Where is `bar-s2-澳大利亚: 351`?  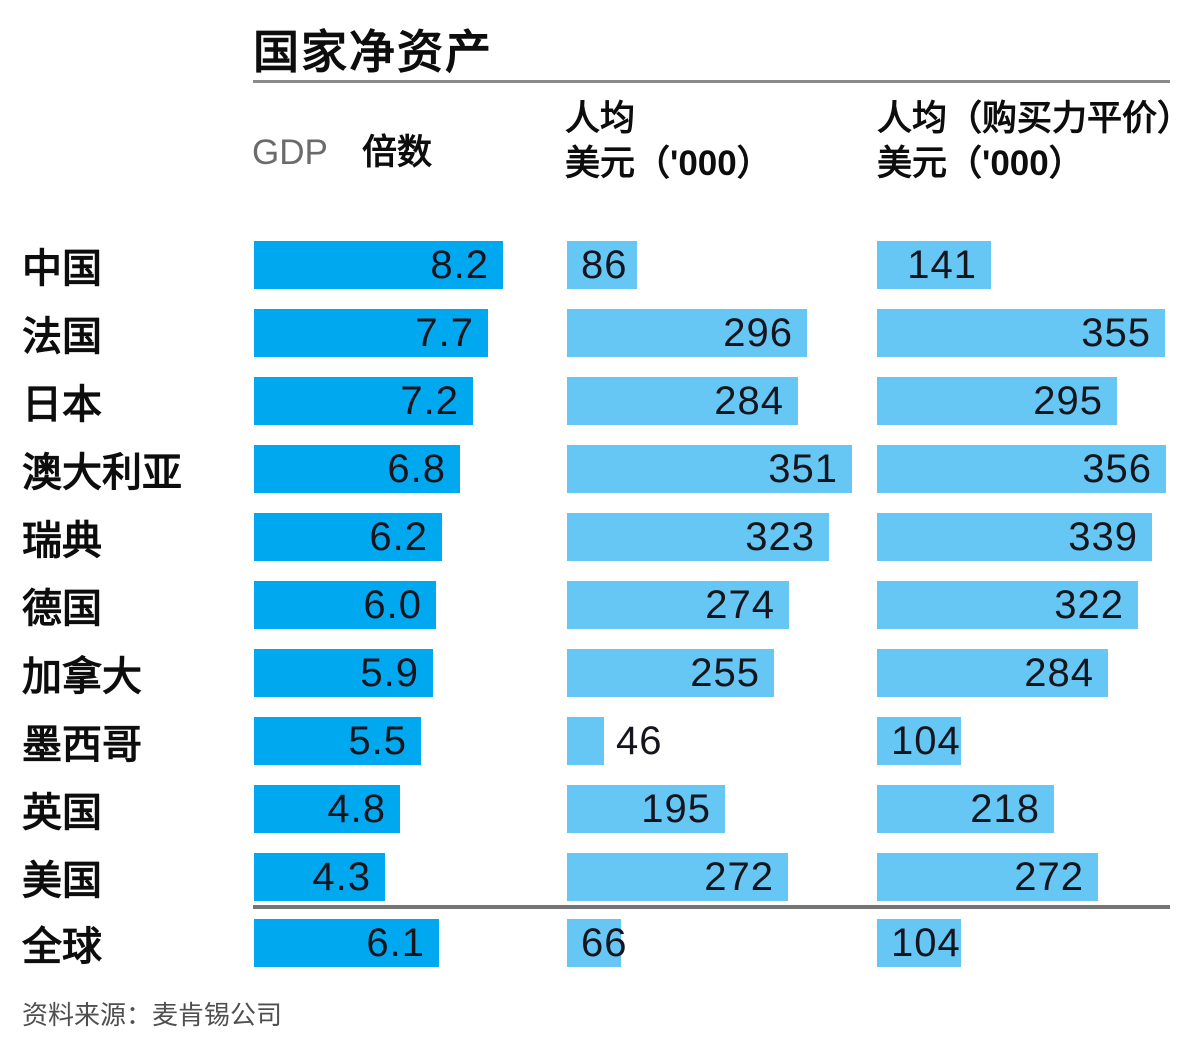 bar-s2-澳大利亚: 351 is located at coordinates (709, 469).